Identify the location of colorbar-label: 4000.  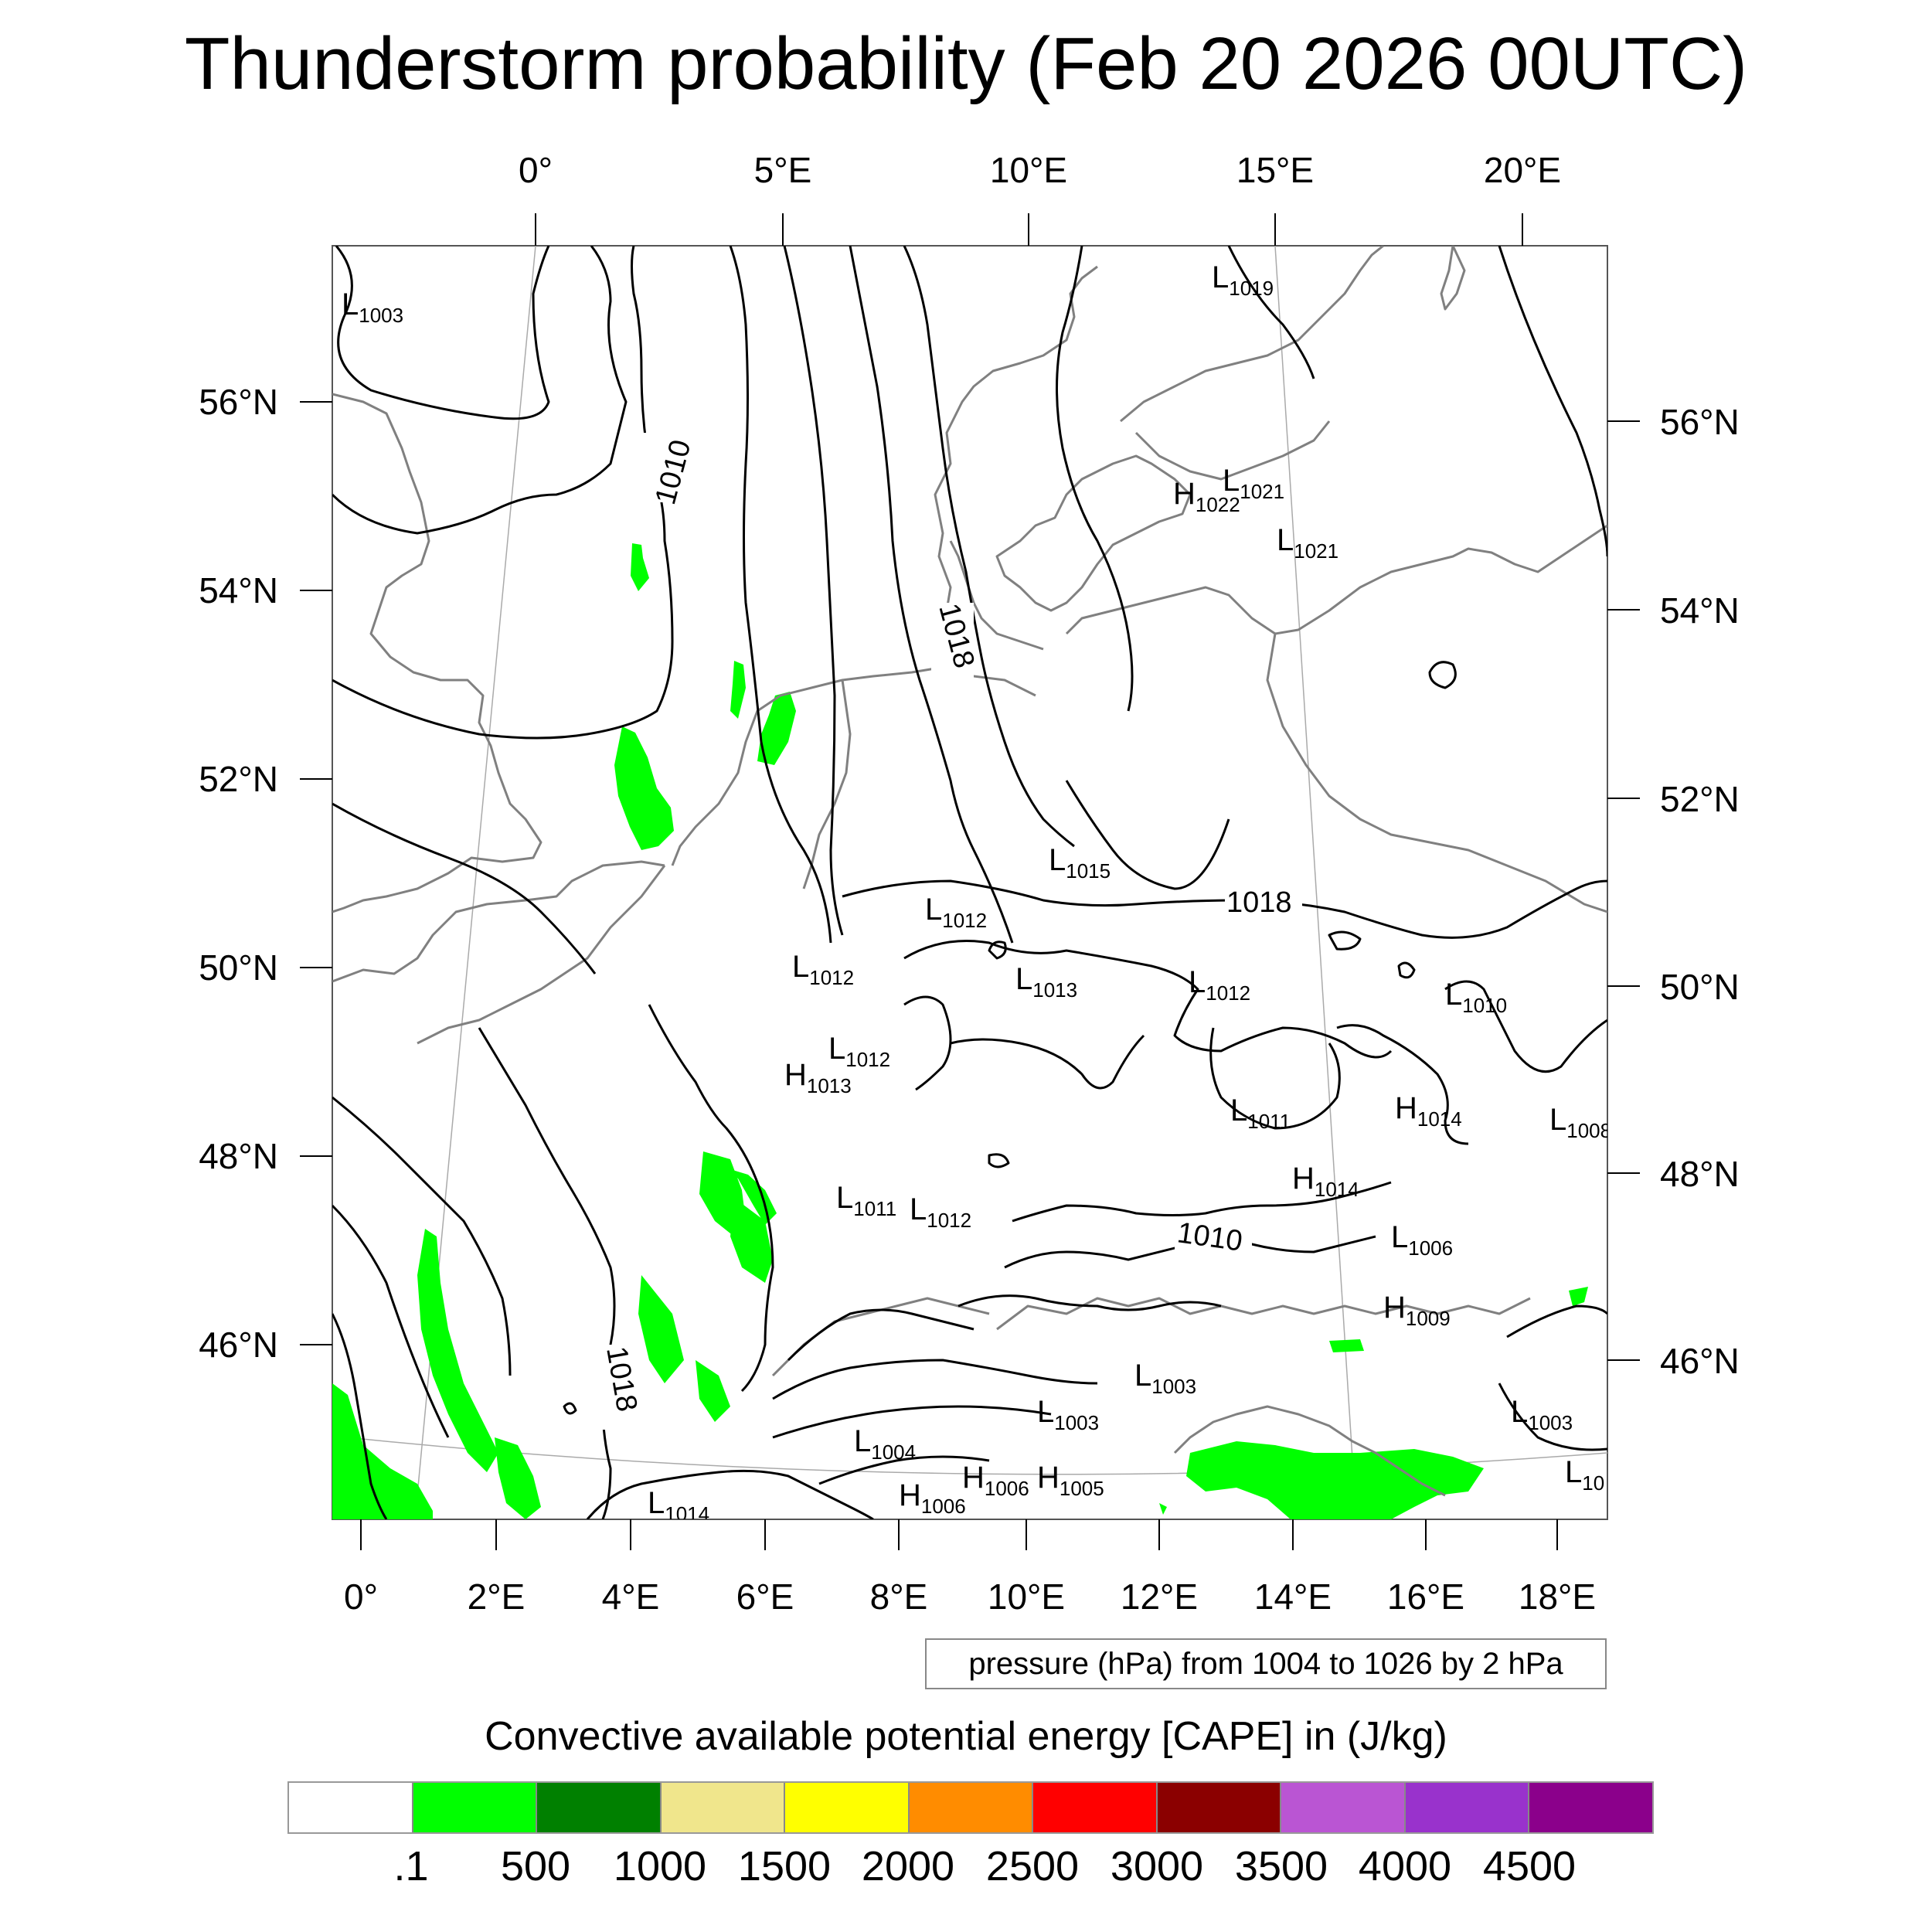
(1405, 1866).